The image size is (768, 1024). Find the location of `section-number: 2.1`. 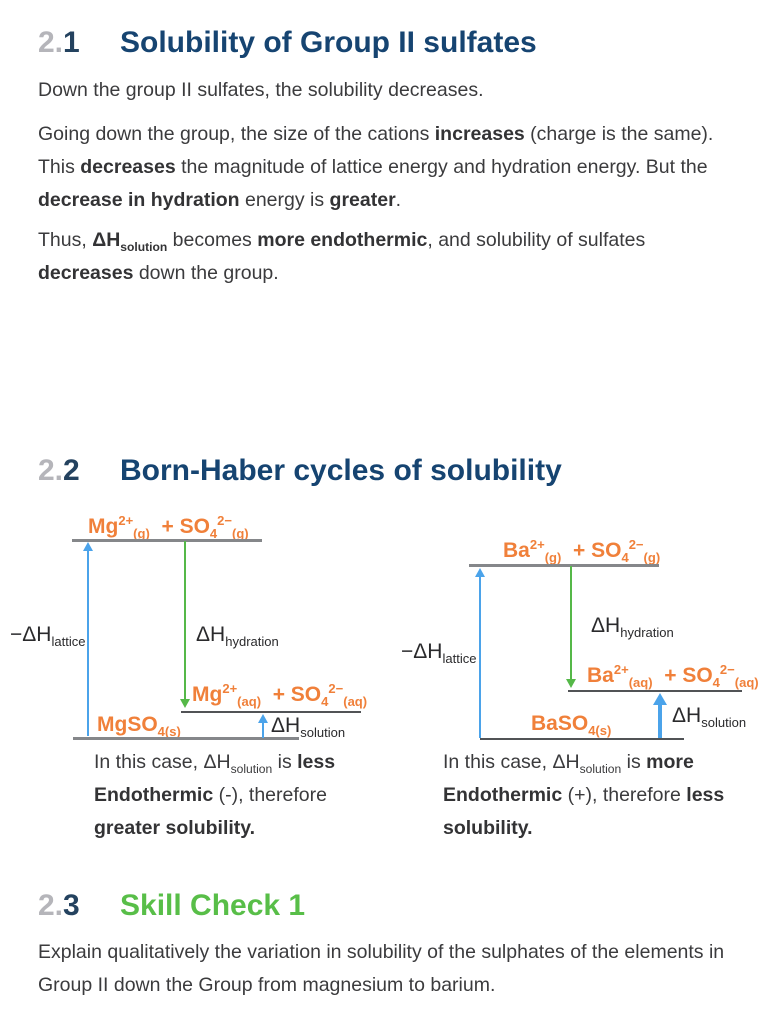

section-number: 2.1 is located at coordinates (79, 42).